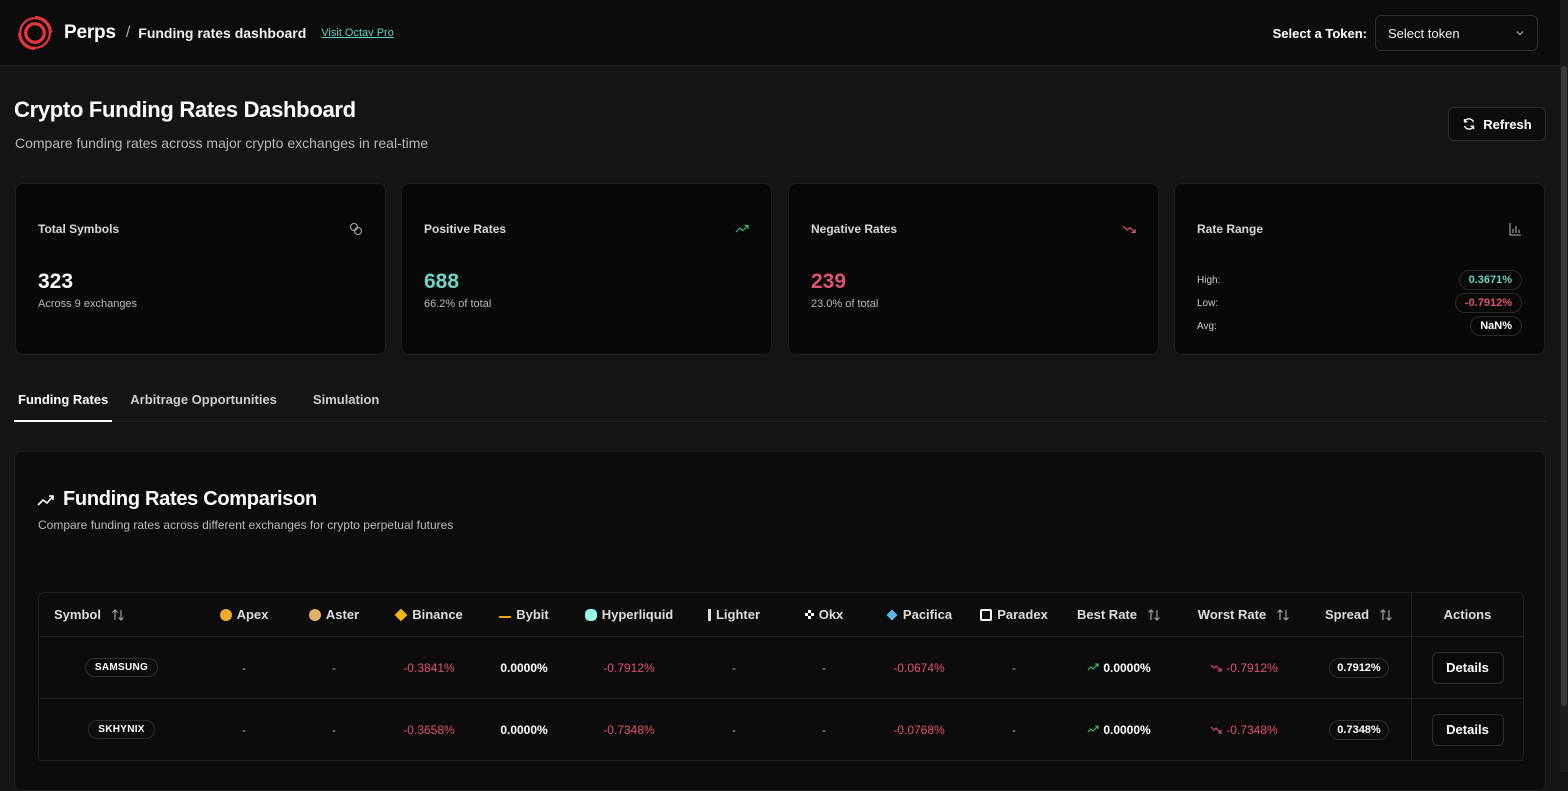 This screenshot has height=791, width=1568. What do you see at coordinates (1456, 33) in the screenshot?
I see `token-select-dropdown: Select token` at bounding box center [1456, 33].